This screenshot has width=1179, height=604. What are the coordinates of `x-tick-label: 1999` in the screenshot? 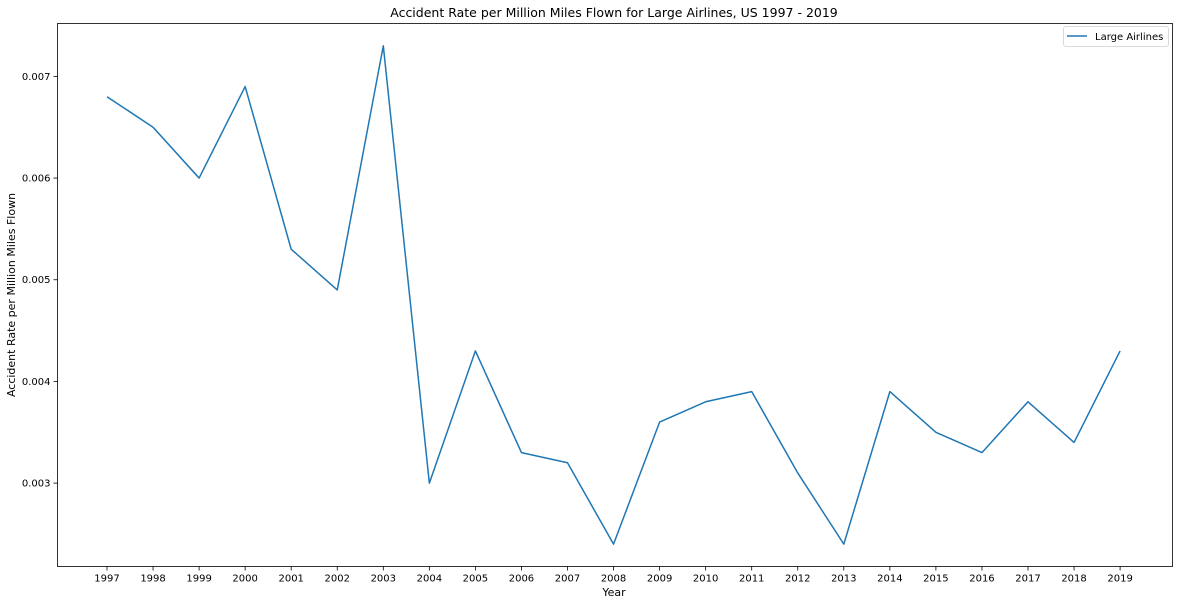 It's located at (198, 579).